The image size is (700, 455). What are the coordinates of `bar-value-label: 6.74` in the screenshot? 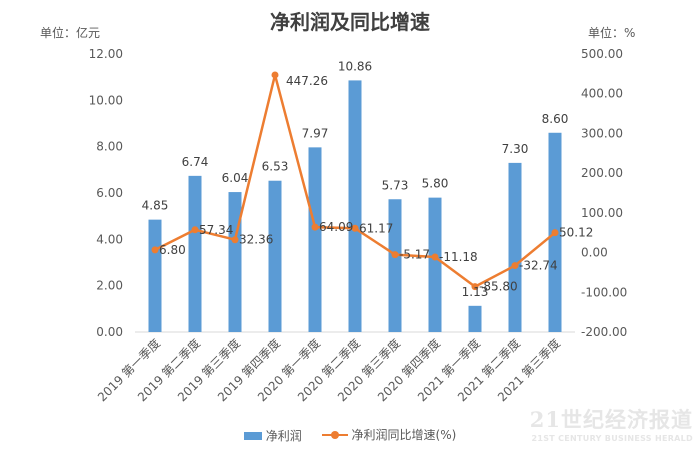 It's located at (195, 162).